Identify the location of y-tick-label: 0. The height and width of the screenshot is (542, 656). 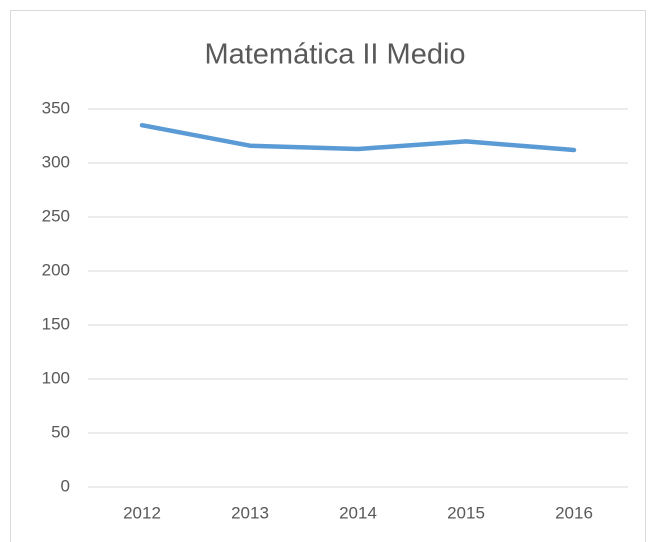
(65, 485).